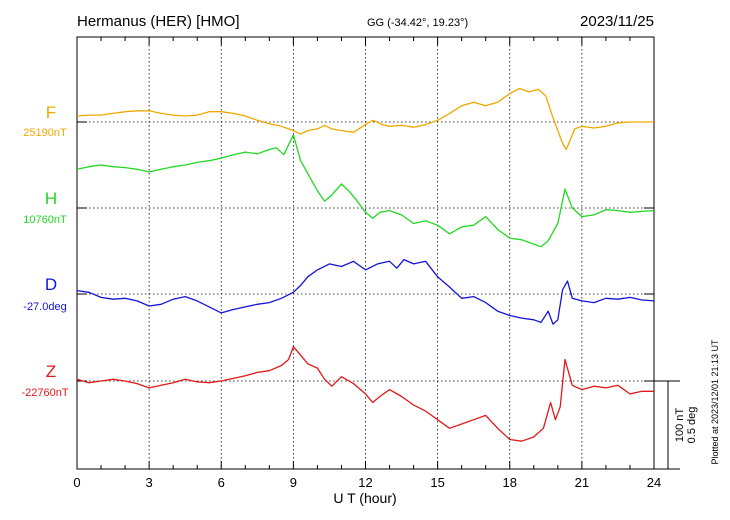 The height and width of the screenshot is (520, 730). What do you see at coordinates (365, 393) in the screenshot?
I see `series-line-z` at bounding box center [365, 393].